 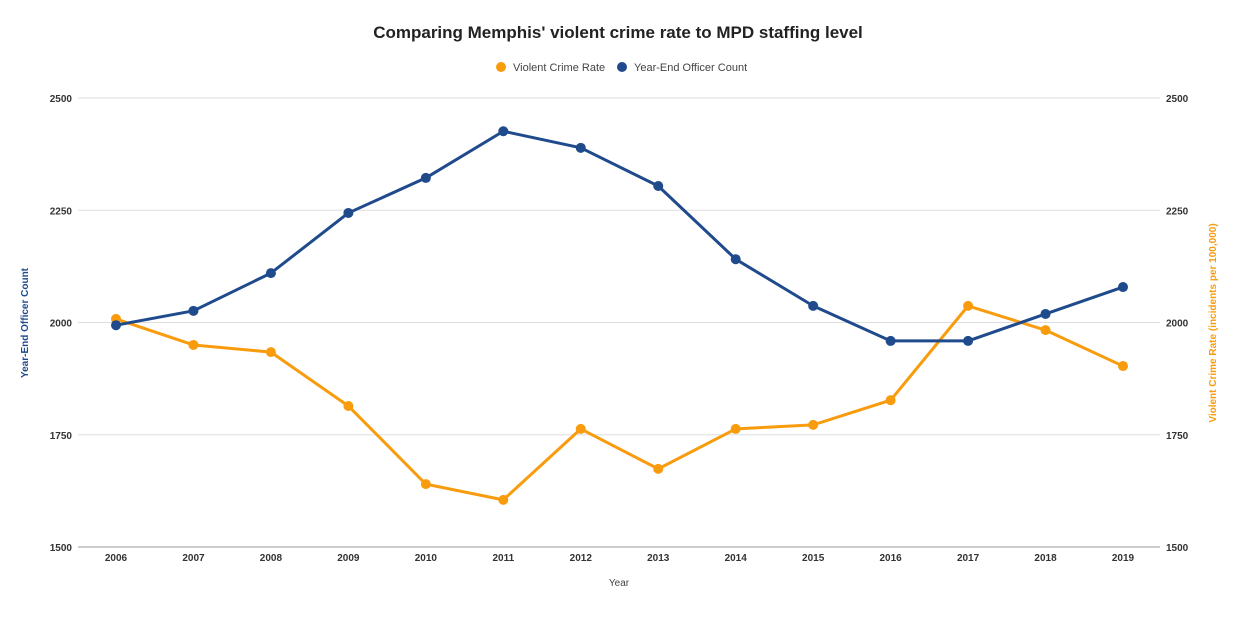 What do you see at coordinates (271, 558) in the screenshot?
I see `x-tick-label: 2008` at bounding box center [271, 558].